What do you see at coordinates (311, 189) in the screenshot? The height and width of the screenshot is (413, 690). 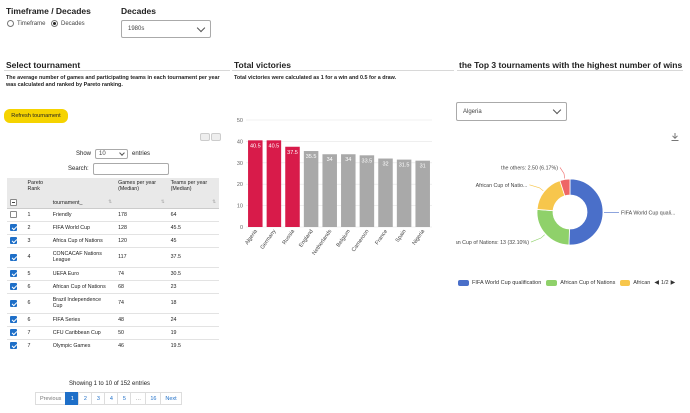 I see `bar-england` at bounding box center [311, 189].